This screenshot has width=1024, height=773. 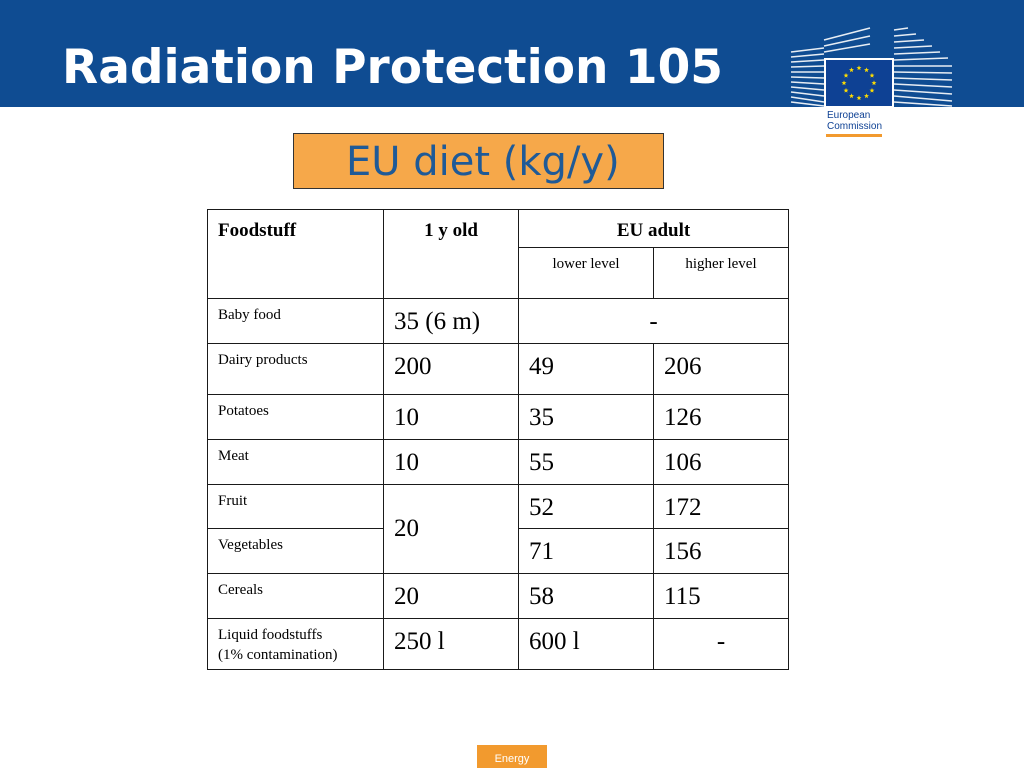 What do you see at coordinates (451, 369) in the screenshot?
I see `one-year-old-value: 200` at bounding box center [451, 369].